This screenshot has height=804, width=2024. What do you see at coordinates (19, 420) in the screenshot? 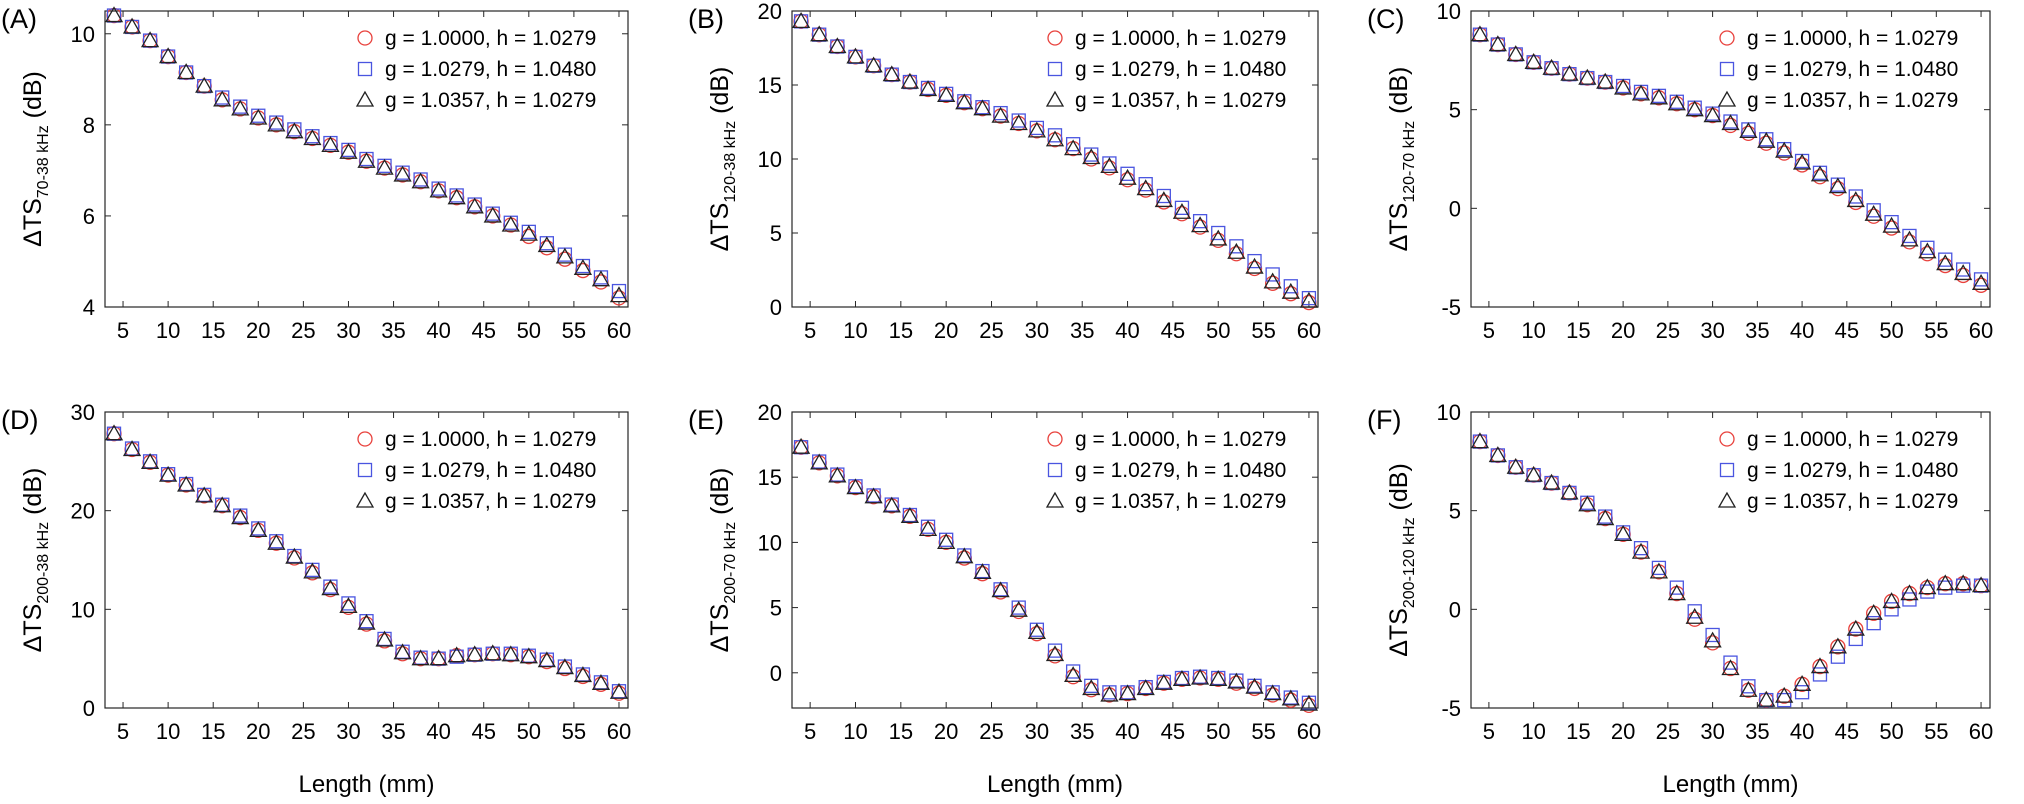
I see `panel-label: (D)` at bounding box center [19, 420].